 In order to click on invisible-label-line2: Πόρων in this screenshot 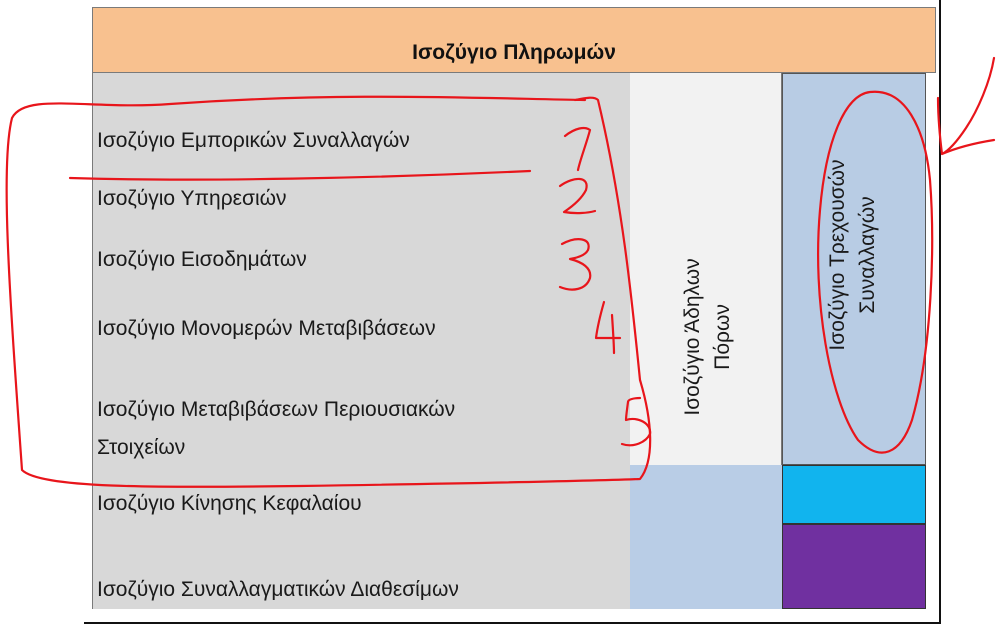, I will do `click(722, 337)`.